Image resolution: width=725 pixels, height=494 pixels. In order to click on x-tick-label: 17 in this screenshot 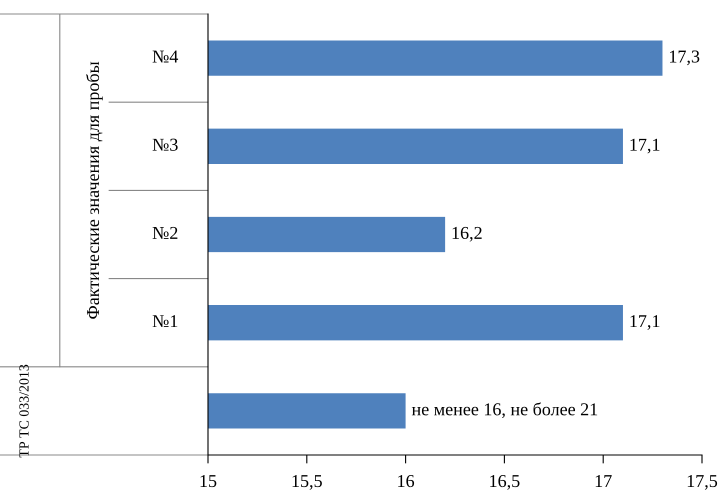, I will do `click(604, 481)`.